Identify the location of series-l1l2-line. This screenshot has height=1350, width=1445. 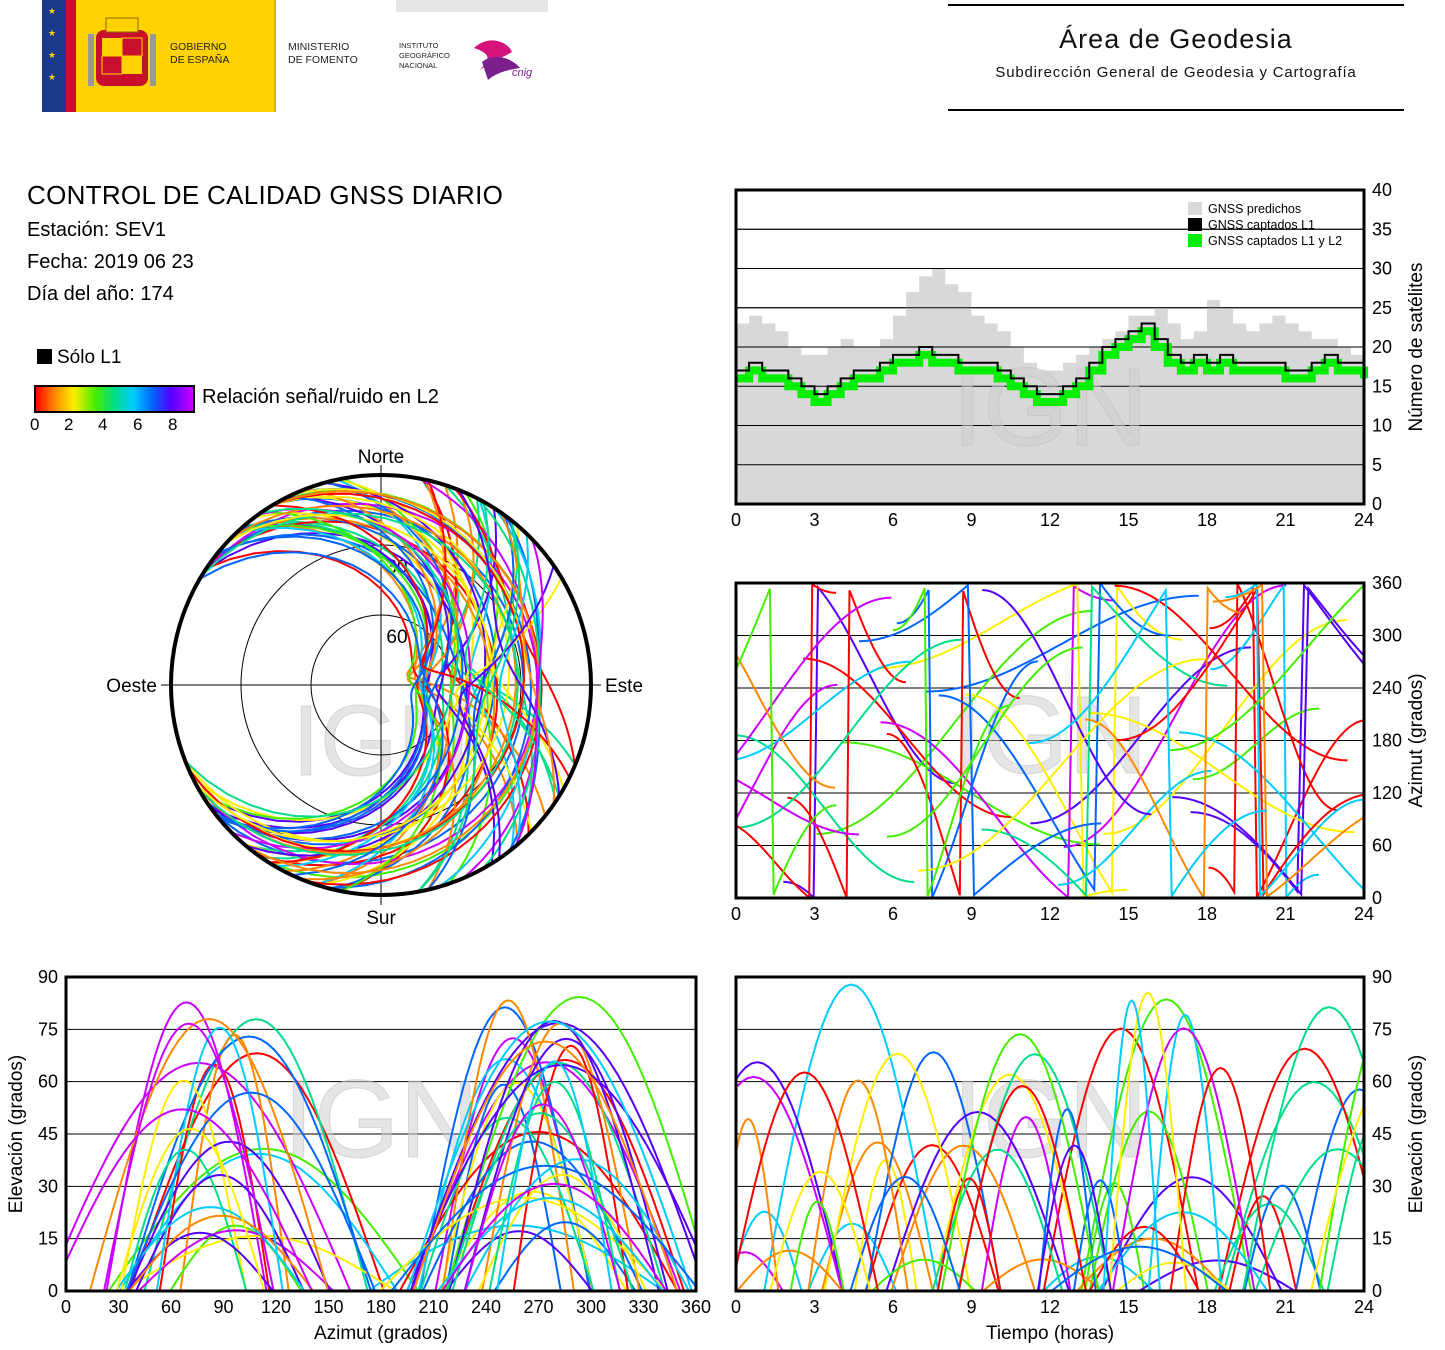
(1052, 366).